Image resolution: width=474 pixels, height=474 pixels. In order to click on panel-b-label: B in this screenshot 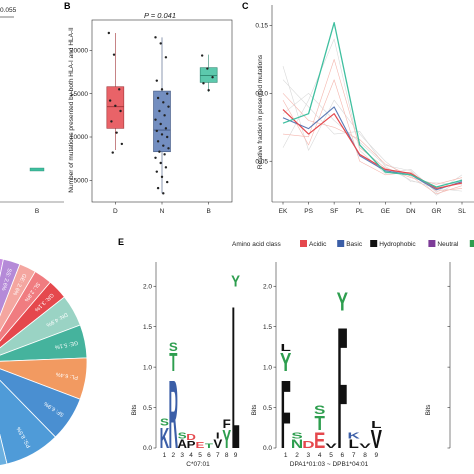, I will do `click(67, 6)`.